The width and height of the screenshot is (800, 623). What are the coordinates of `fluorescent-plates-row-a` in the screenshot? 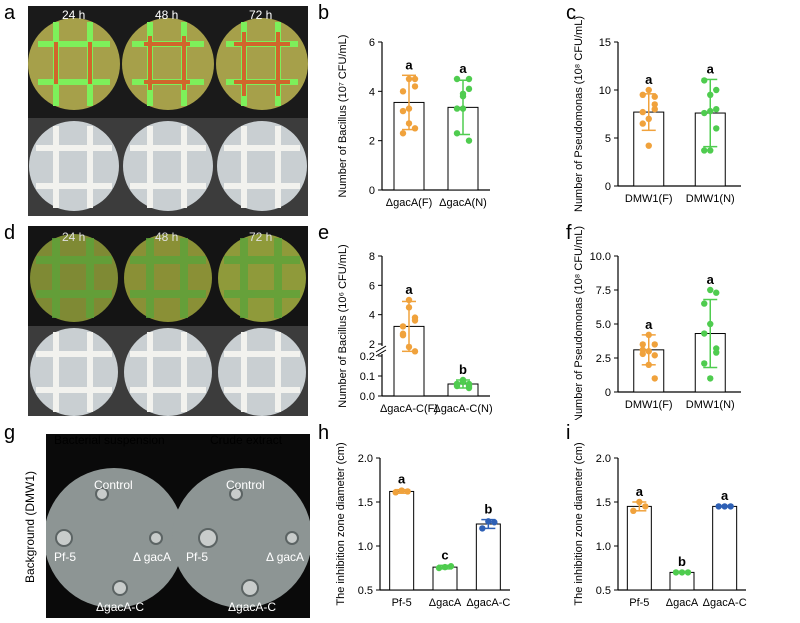 It's located at (168, 64).